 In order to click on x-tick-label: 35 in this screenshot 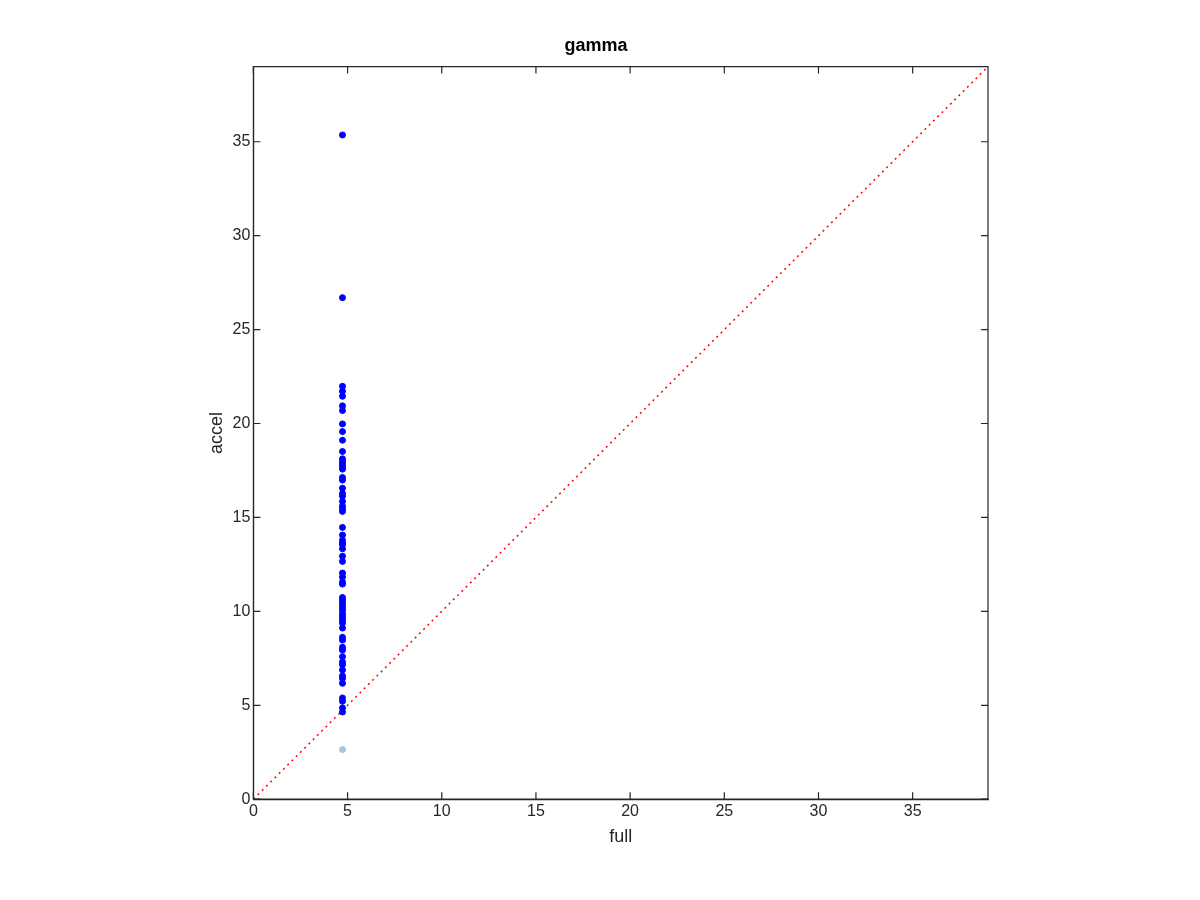, I will do `click(912, 811)`.